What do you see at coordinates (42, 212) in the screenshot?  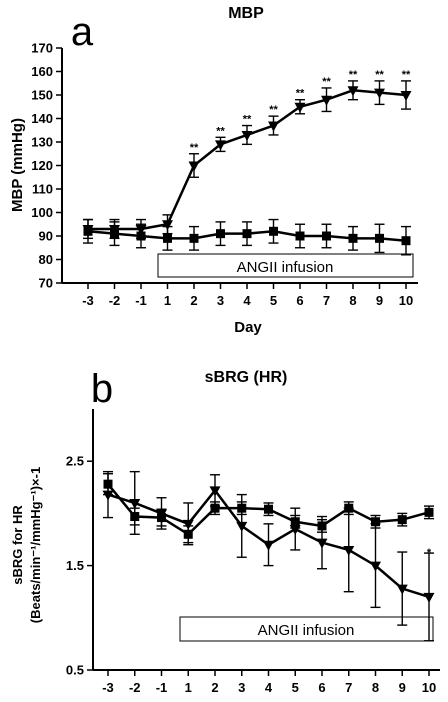 I see `y-tick-label: 100` at bounding box center [42, 212].